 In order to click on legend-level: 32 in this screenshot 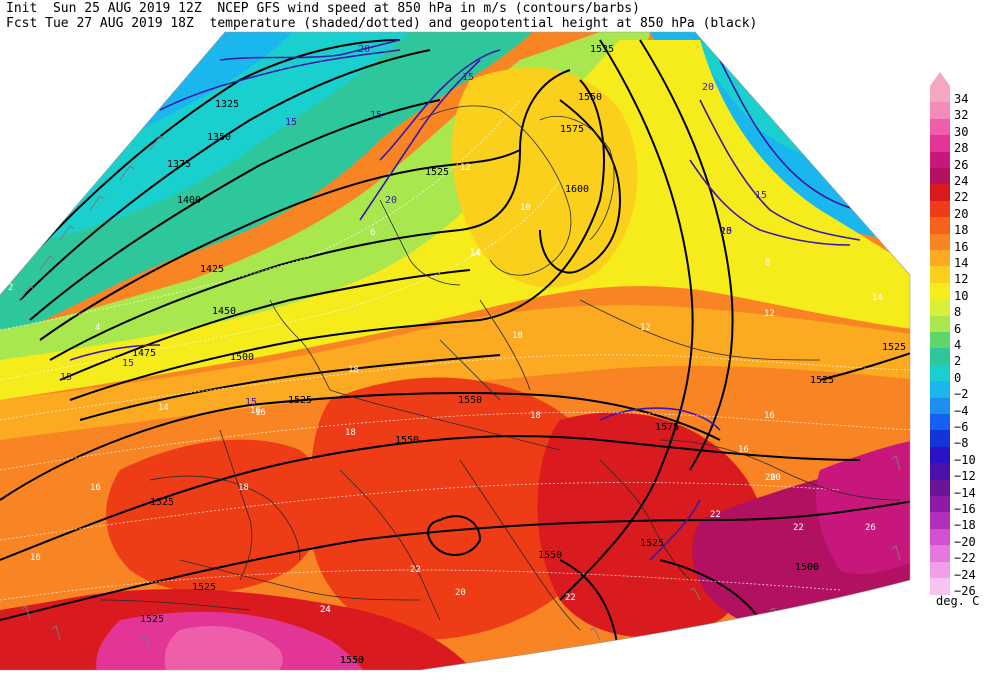, I will do `click(965, 112)`.